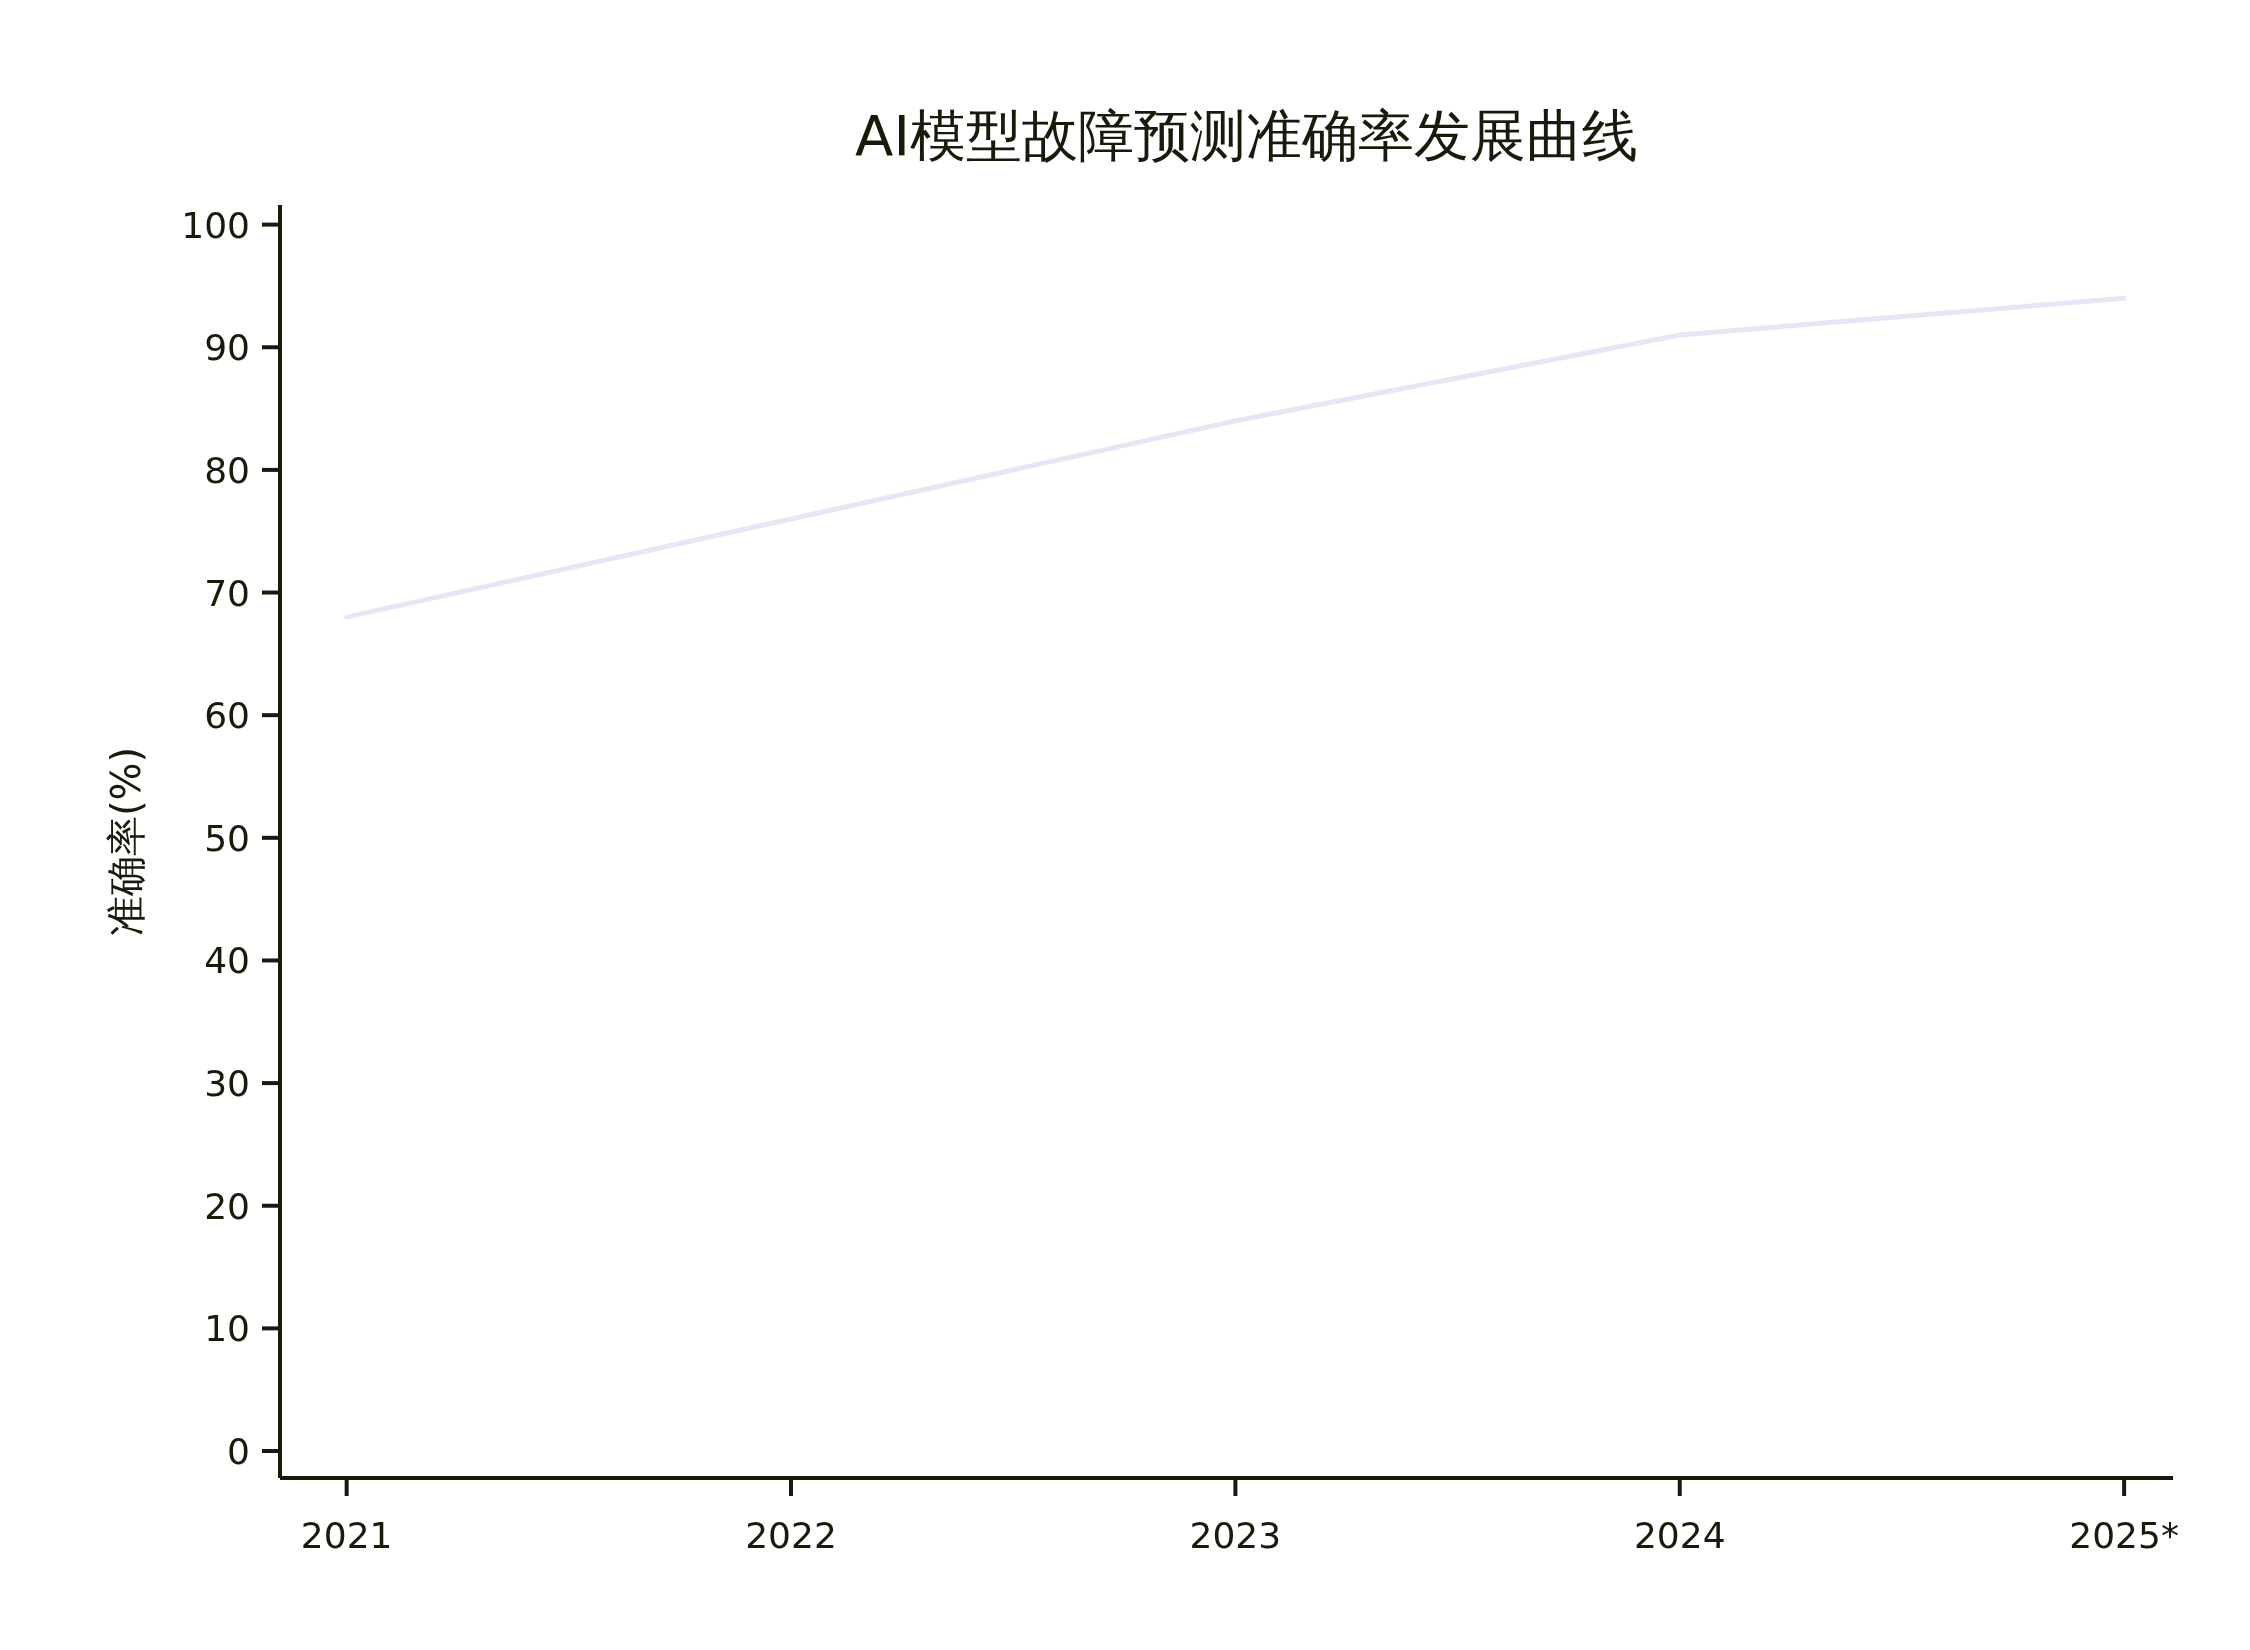  What do you see at coordinates (126, 841) in the screenshot?
I see `y-axis-title: 准确率(%)` at bounding box center [126, 841].